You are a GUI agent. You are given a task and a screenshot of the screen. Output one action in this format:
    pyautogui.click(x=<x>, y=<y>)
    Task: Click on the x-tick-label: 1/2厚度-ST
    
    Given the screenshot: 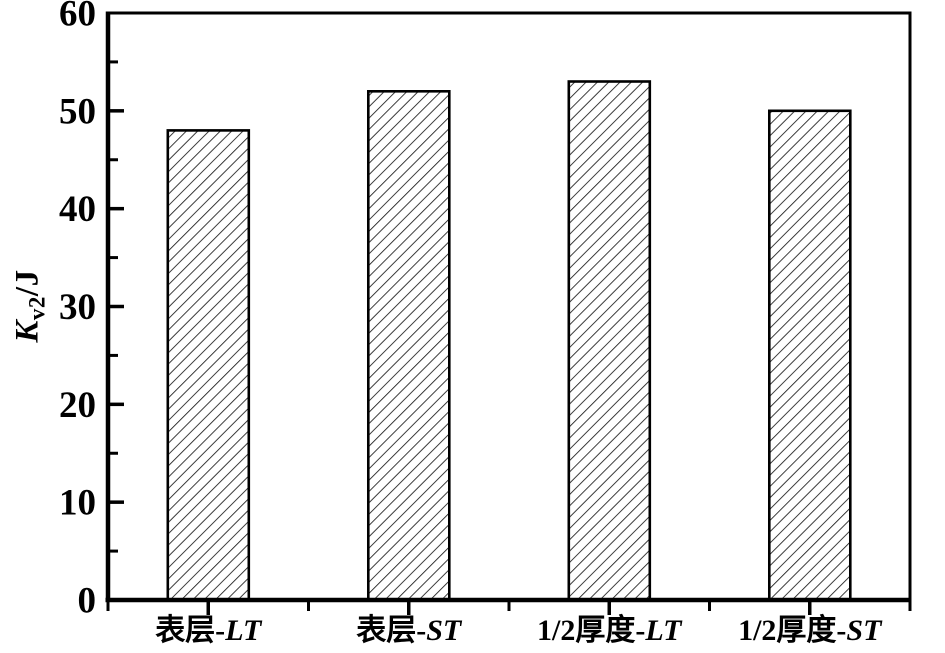 What is the action you would take?
    pyautogui.click(x=810, y=630)
    